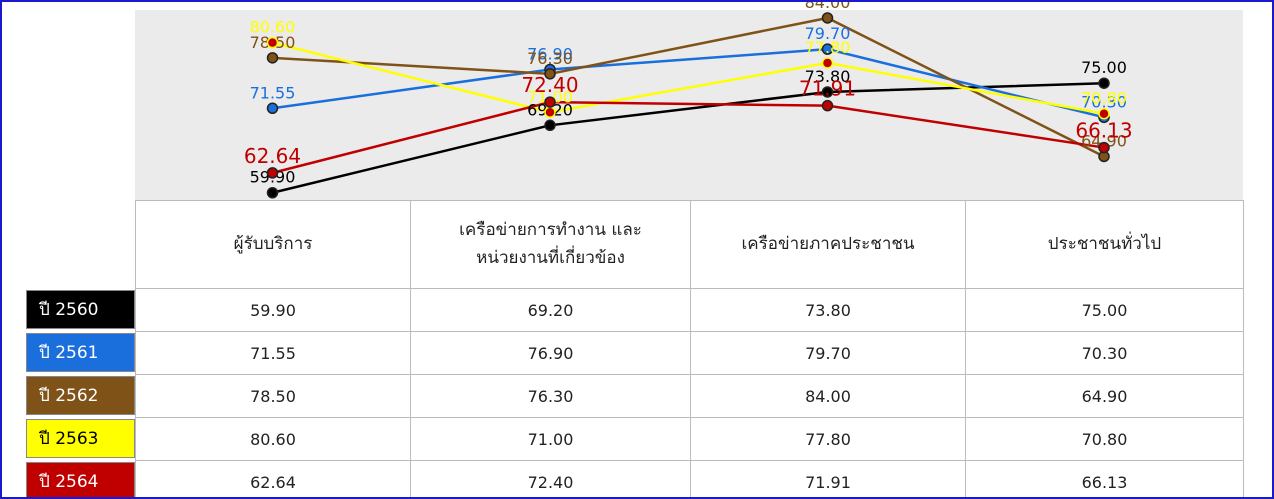 Image resolution: width=1274 pixels, height=499 pixels. I want to click on table-cell: 72.40, so click(550, 478).